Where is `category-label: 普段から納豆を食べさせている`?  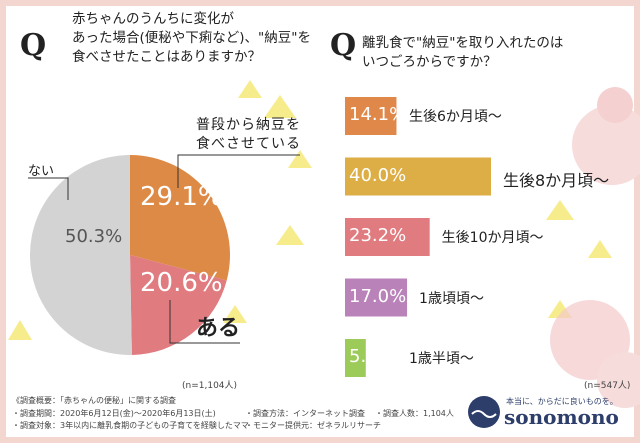
category-label: 普段から納豆を食べさせている is located at coordinates (248, 134).